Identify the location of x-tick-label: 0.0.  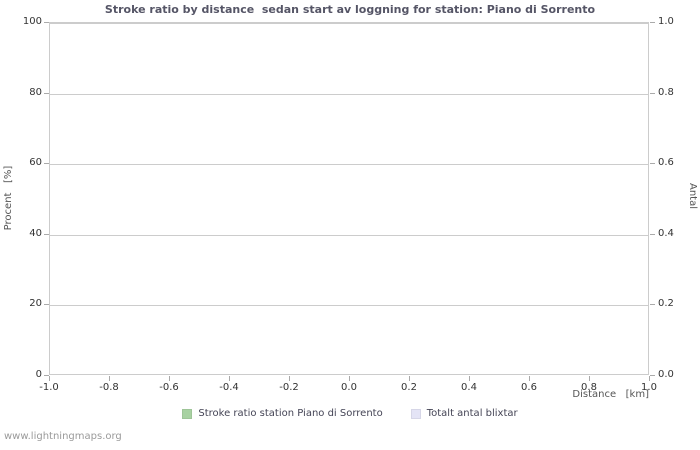
(349, 387).